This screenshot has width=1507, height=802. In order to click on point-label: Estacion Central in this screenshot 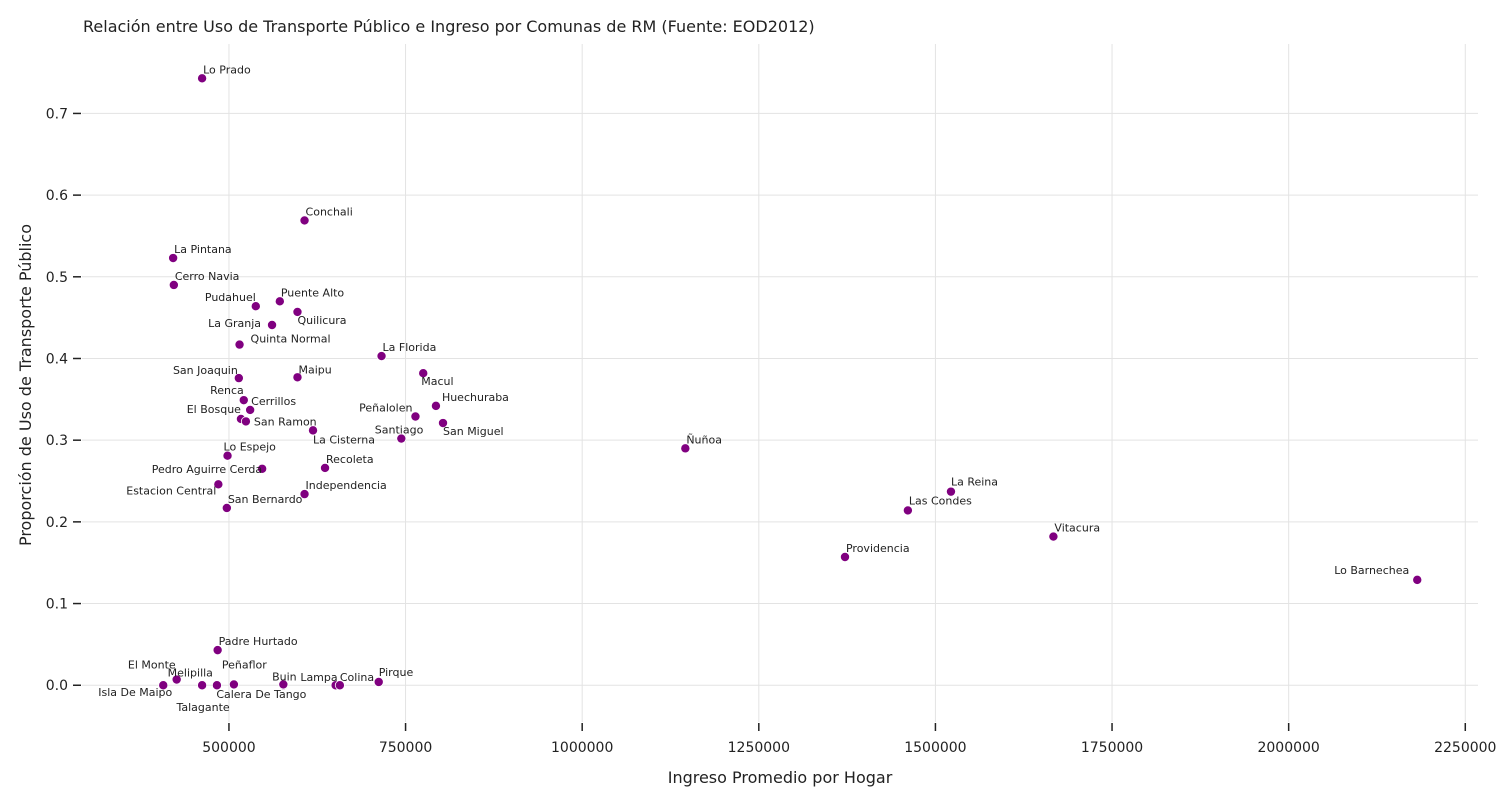, I will do `click(171, 490)`.